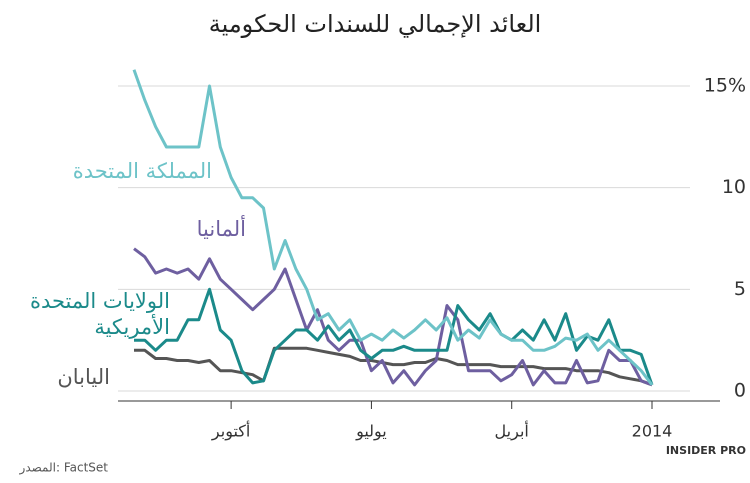 Image resolution: width=750 pixels, height=483 pixels. What do you see at coordinates (706, 450) in the screenshot?
I see `brand: INSIDER PRO` at bounding box center [706, 450].